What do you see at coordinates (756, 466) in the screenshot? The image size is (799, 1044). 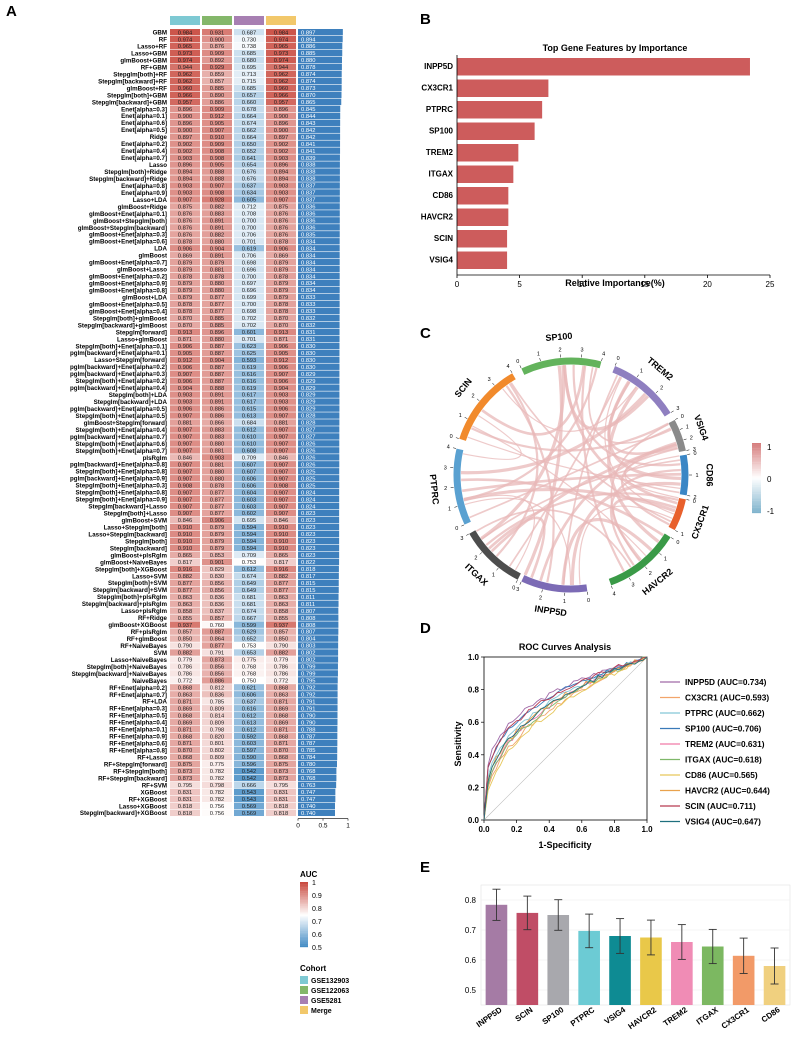 I see `chord-legend-gradient` at bounding box center [756, 466].